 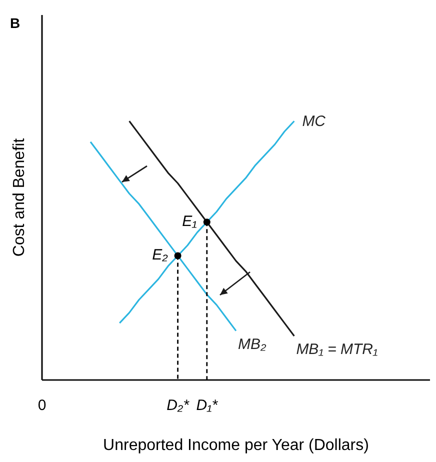 What do you see at coordinates (236, 445) in the screenshot?
I see `x-axis-title: Unreported Income per Year (Dollars)` at bounding box center [236, 445].